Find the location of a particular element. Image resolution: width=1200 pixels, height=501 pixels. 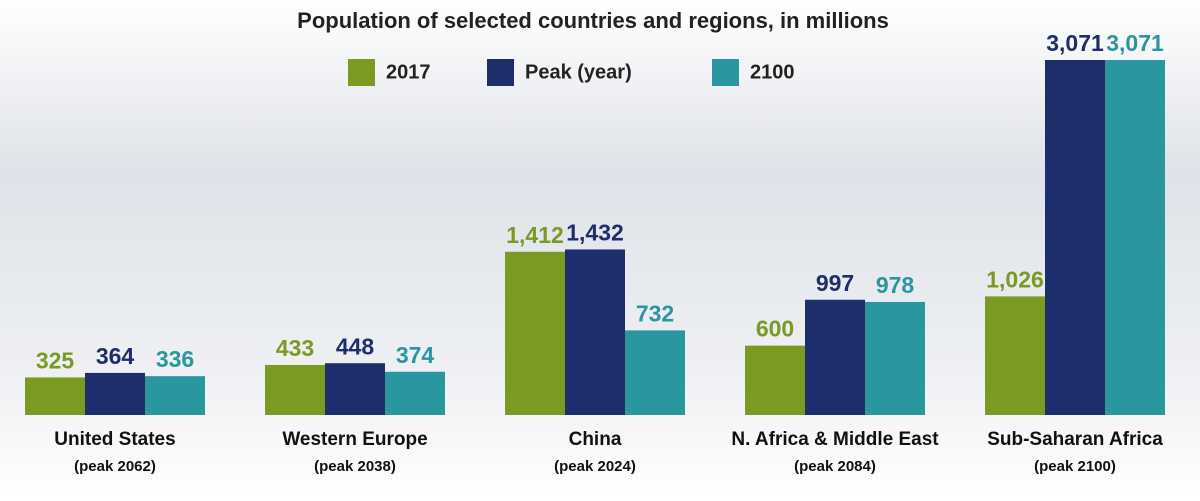

category-note: (peak 2084) is located at coordinates (835, 466).